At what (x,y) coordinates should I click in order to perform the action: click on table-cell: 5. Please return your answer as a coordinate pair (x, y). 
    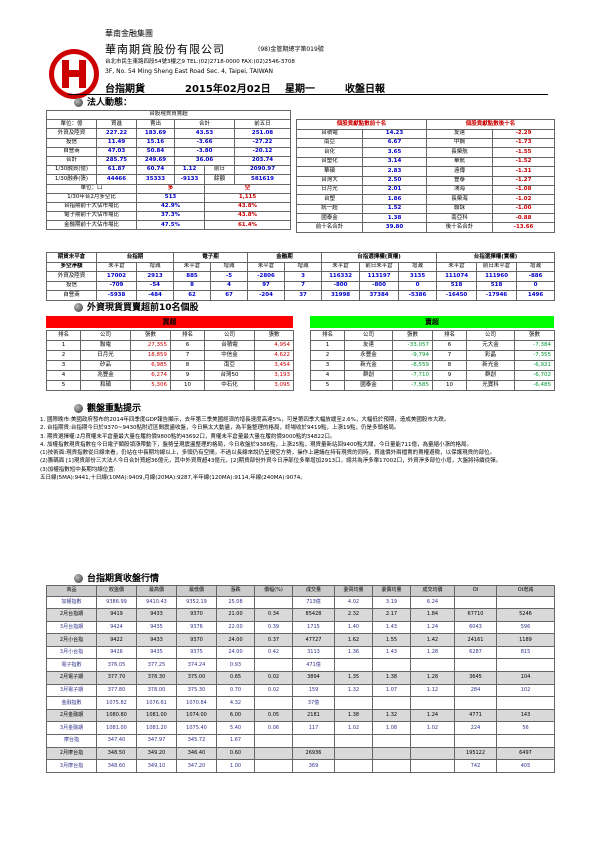
    Looking at the image, I should click on (327, 385).